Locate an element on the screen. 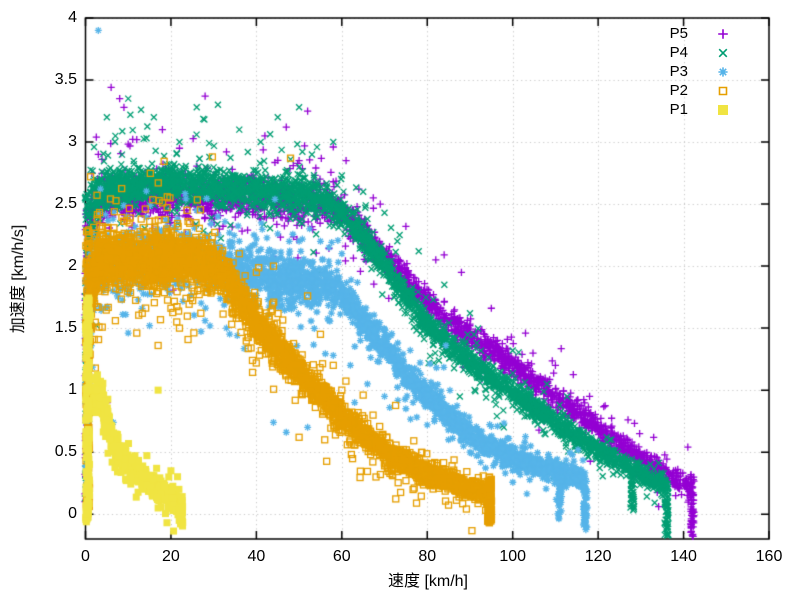 The width and height of the screenshot is (800, 600). legend-item-P2: P2 is located at coordinates (679, 90).